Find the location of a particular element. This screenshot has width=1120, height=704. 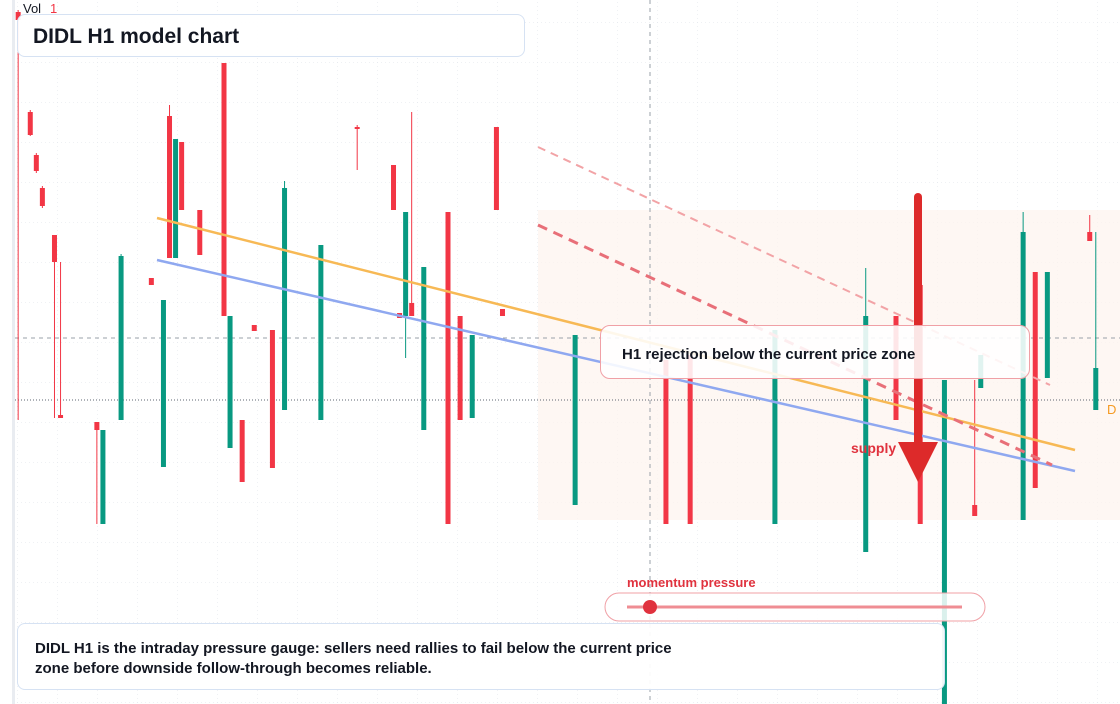

zone-label: supply is located at coordinates (874, 448).